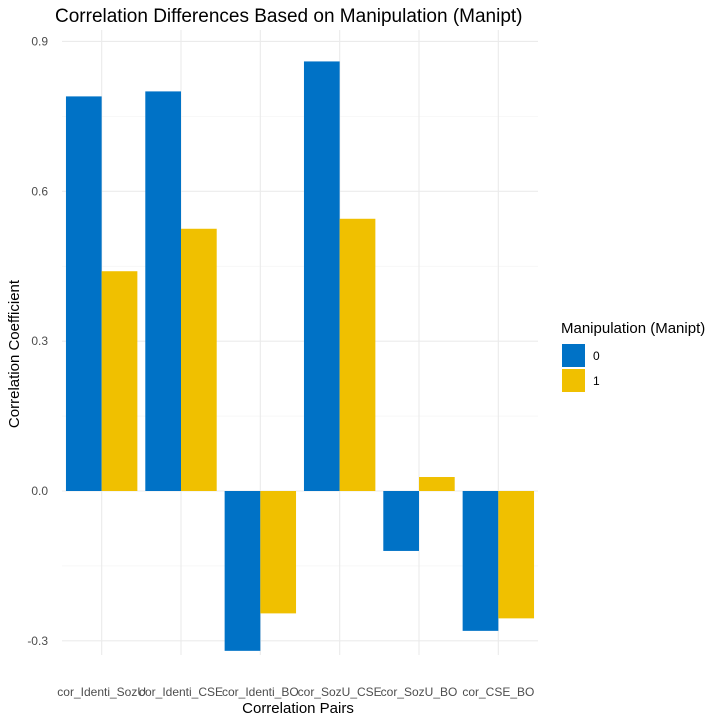  What do you see at coordinates (321, 276) in the screenshot?
I see `bar-series-0-cor_SozU_CSE` at bounding box center [321, 276].